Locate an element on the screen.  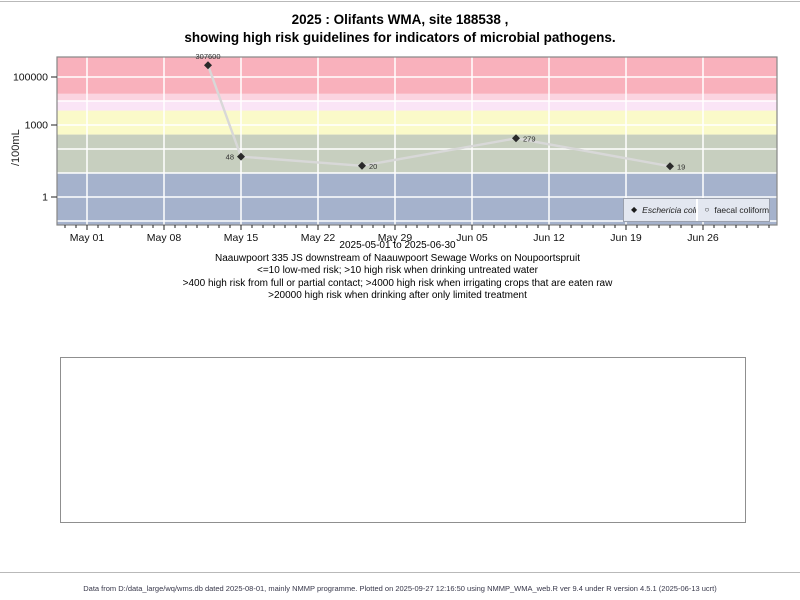
x-tick-label: May 01 is located at coordinates (87, 238).